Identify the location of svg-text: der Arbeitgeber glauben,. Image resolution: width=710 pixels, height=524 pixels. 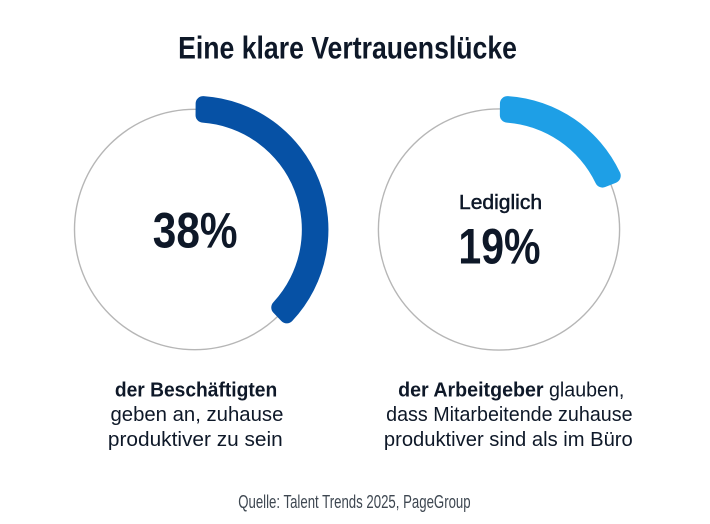
(511, 390).